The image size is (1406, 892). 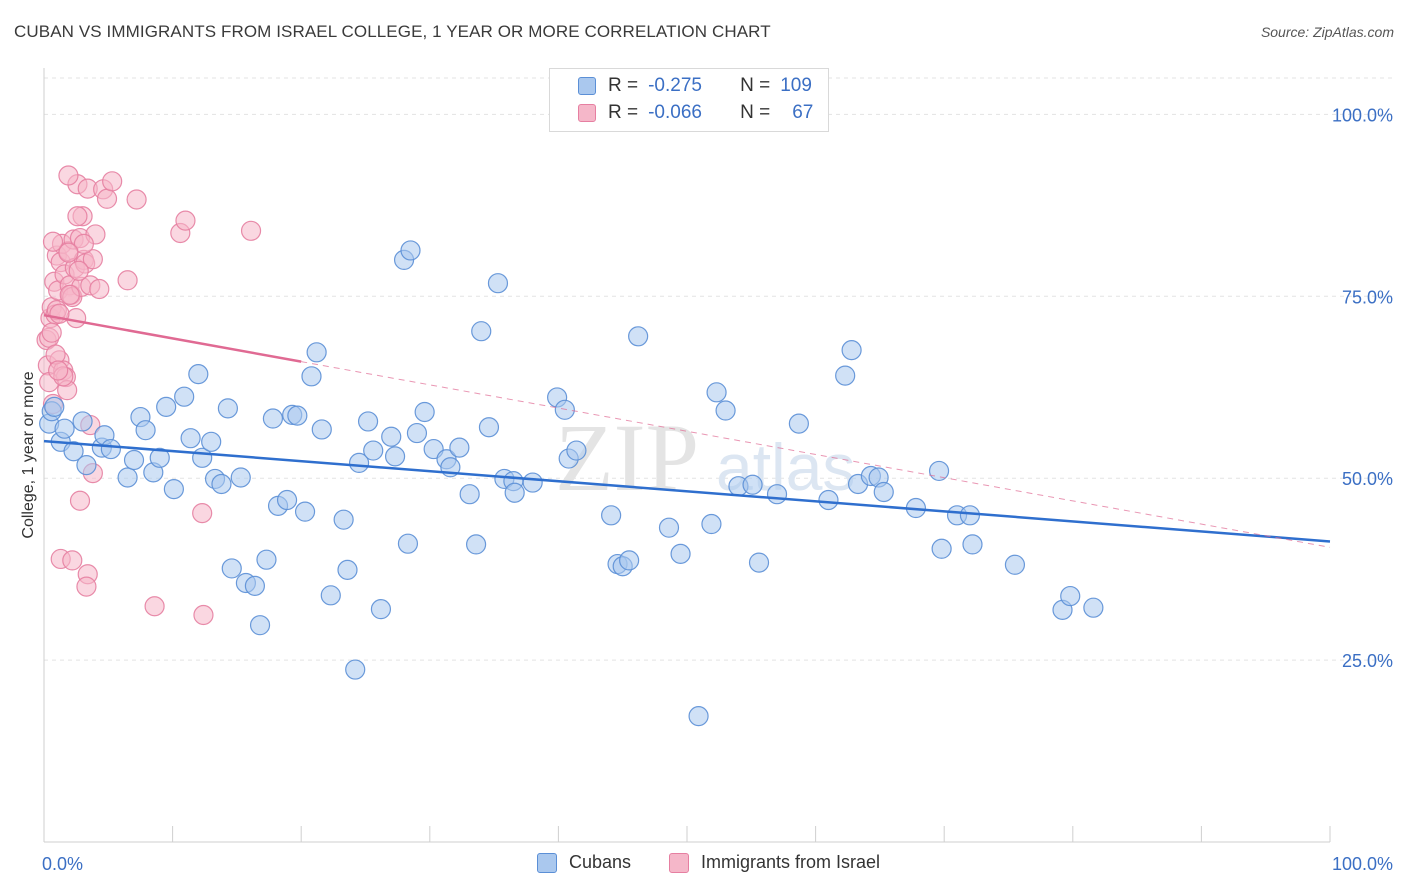 What do you see at coordinates (675, 112) in the screenshot?
I see `r-value: -0.066` at bounding box center [675, 112].